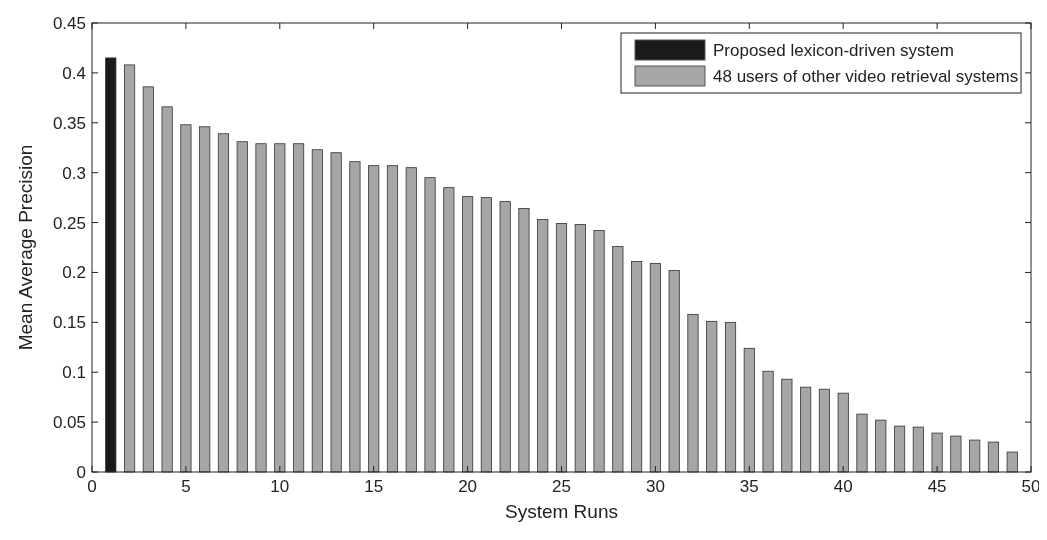 The image size is (1047, 540). I want to click on y-tick-label: 0.2, so click(74, 273).